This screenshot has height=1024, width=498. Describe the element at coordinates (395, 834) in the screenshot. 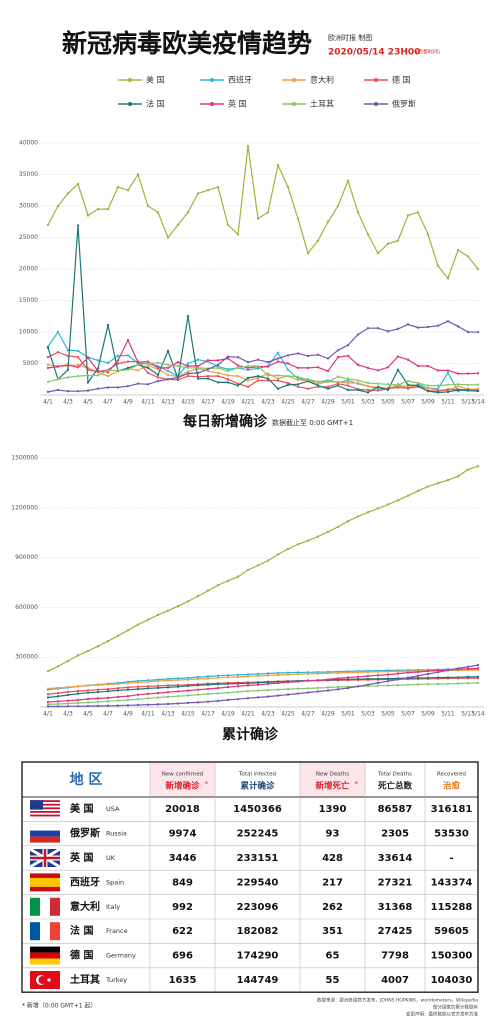

I see `cell-value: 2305` at that location.